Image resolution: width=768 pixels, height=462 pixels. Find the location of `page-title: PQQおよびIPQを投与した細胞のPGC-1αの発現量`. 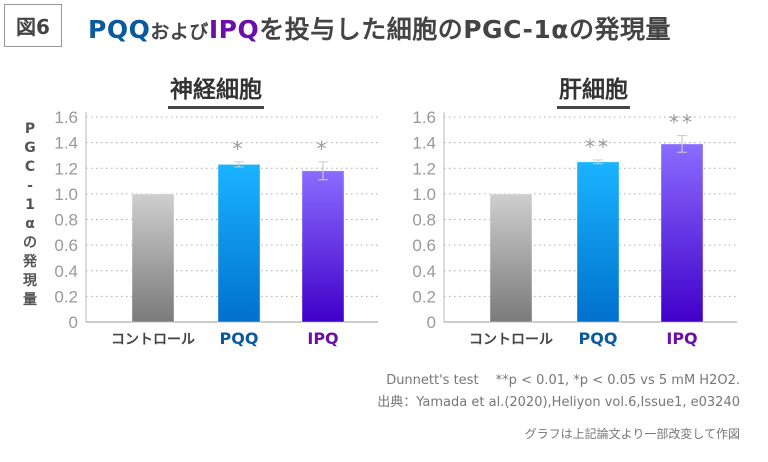

page-title: PQQおよびIPQを投与した細胞のPGC-1αの発現量 is located at coordinates (379, 28).